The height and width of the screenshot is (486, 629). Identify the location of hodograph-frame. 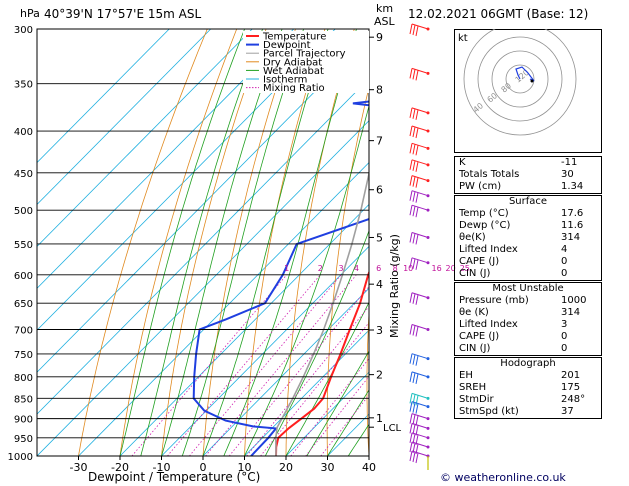
(528, 91).